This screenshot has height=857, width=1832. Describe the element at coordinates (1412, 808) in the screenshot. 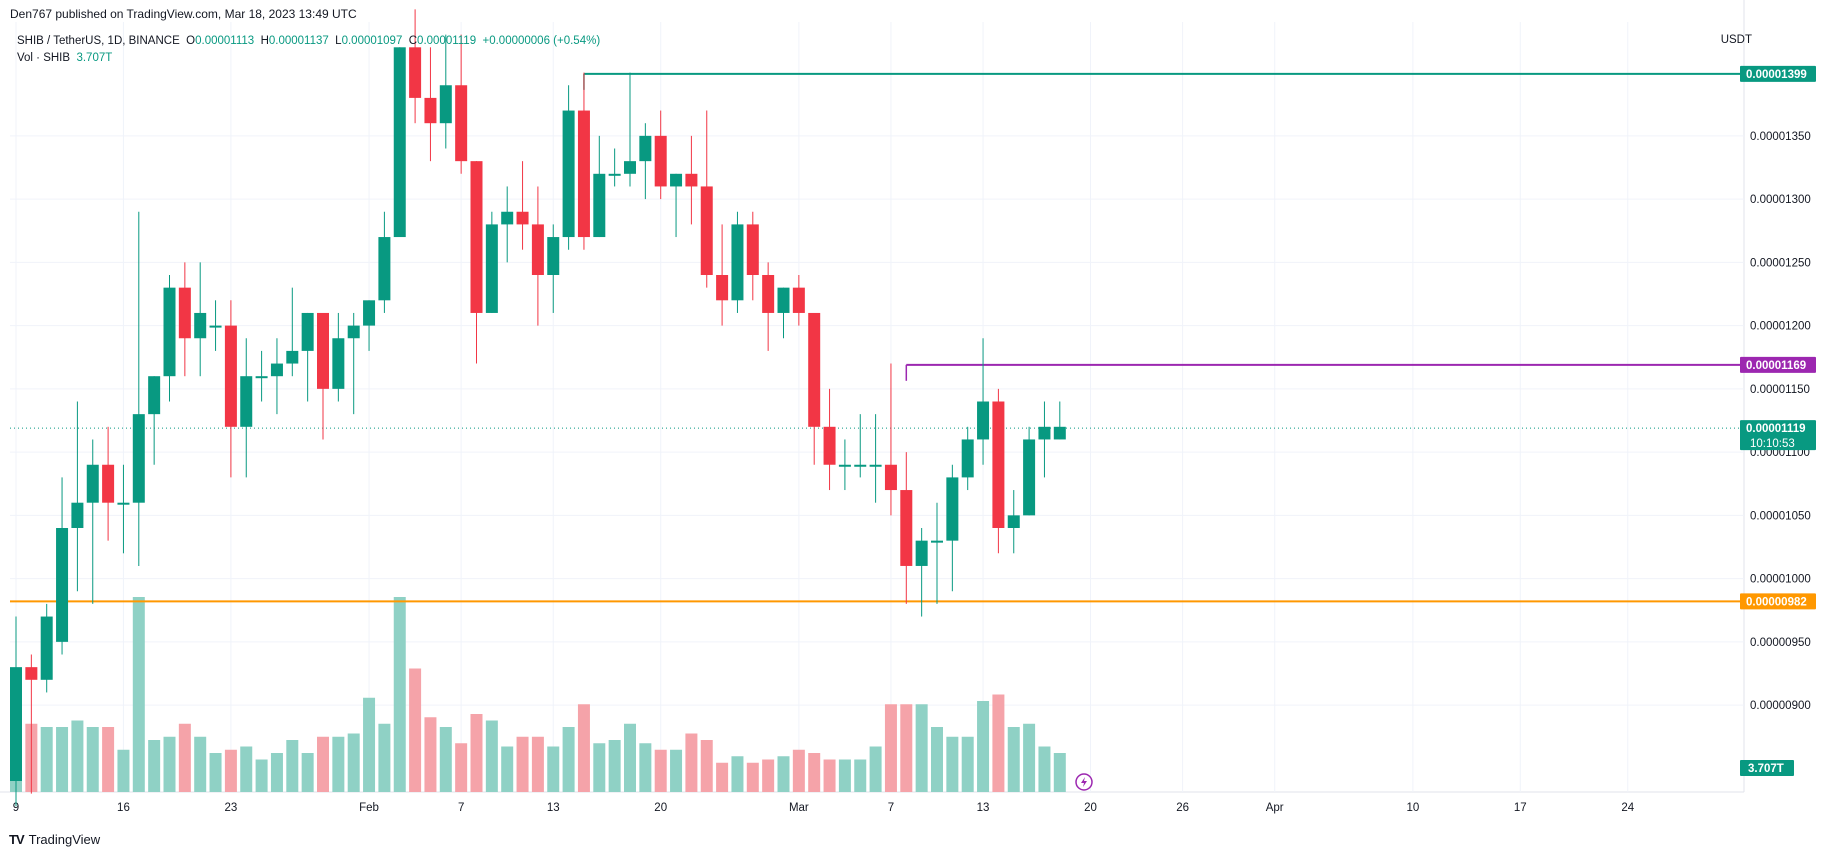

I see `x-tick-label: 10` at that location.